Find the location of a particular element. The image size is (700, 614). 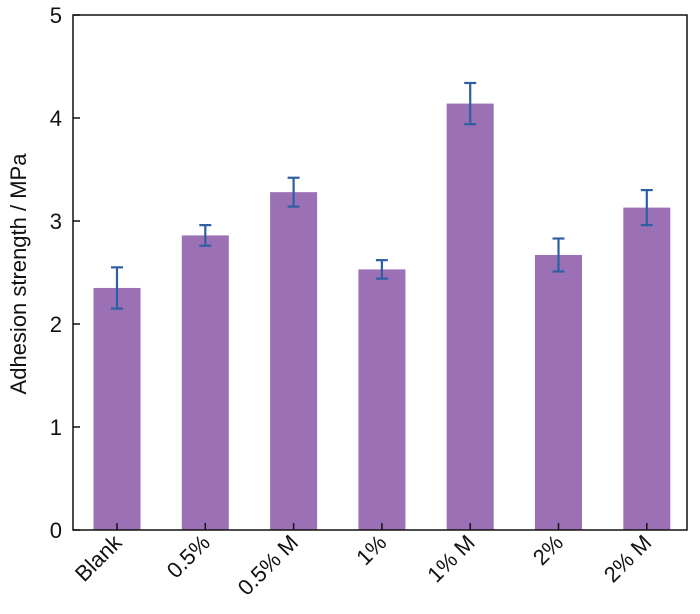

y-tick-label: 2 is located at coordinates (56, 324).